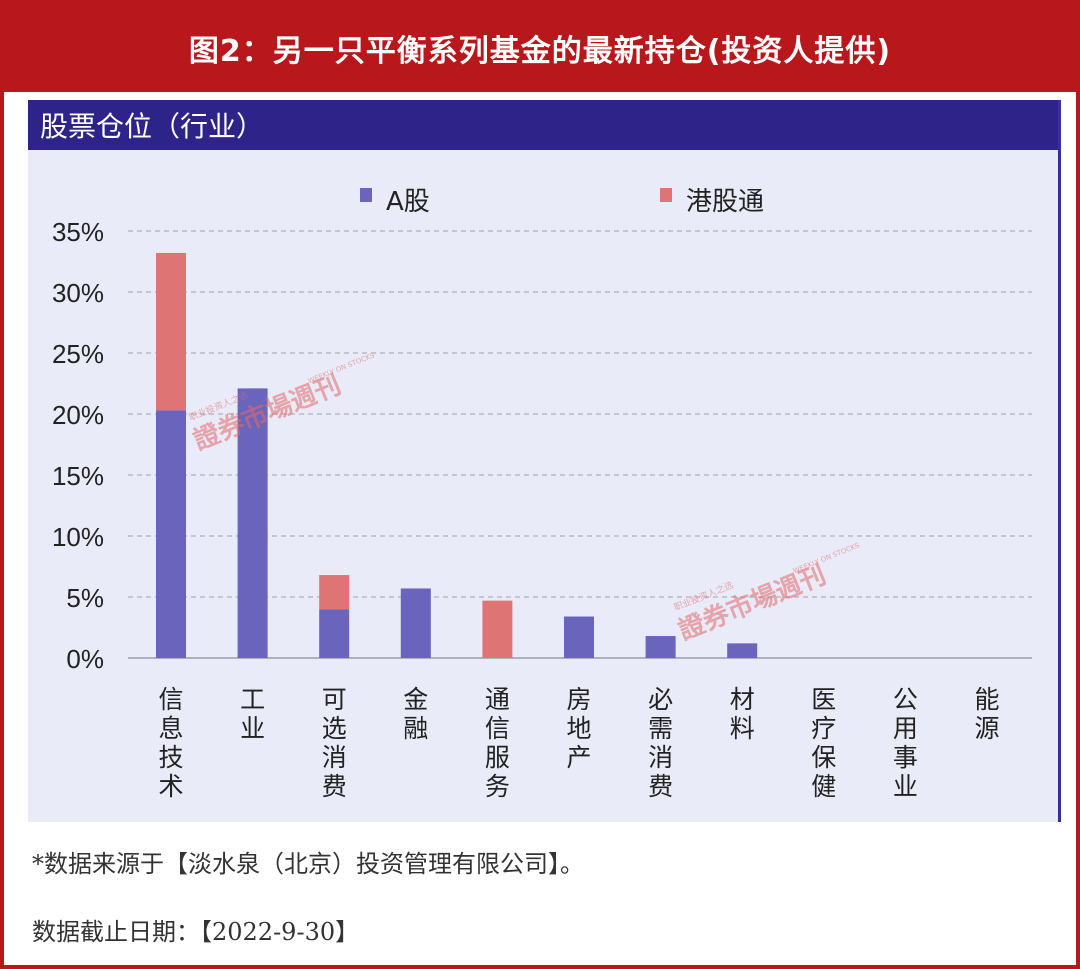 This screenshot has height=969, width=1080. Describe the element at coordinates (78, 476) in the screenshot. I see `y-tick-label: 15%` at that location.